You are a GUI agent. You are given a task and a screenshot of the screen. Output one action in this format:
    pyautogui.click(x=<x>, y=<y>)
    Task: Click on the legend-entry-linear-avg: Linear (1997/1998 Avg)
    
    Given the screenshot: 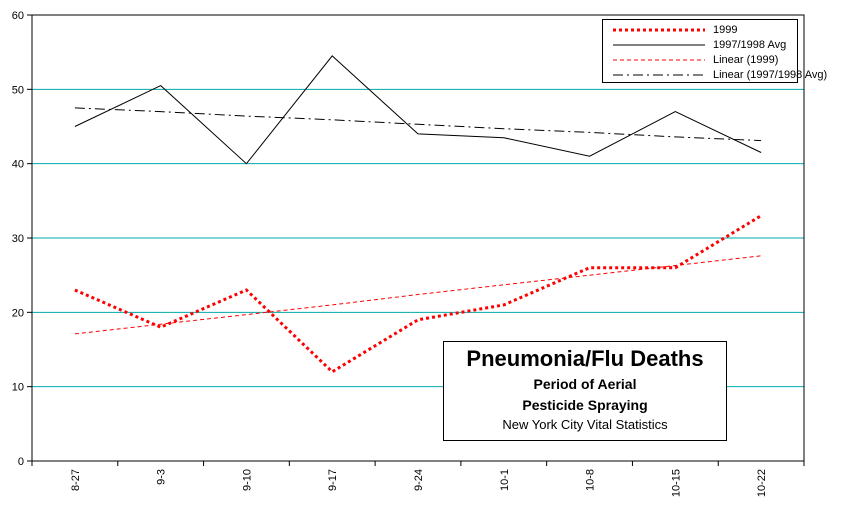 What is the action you would take?
    pyautogui.click(x=715, y=75)
    